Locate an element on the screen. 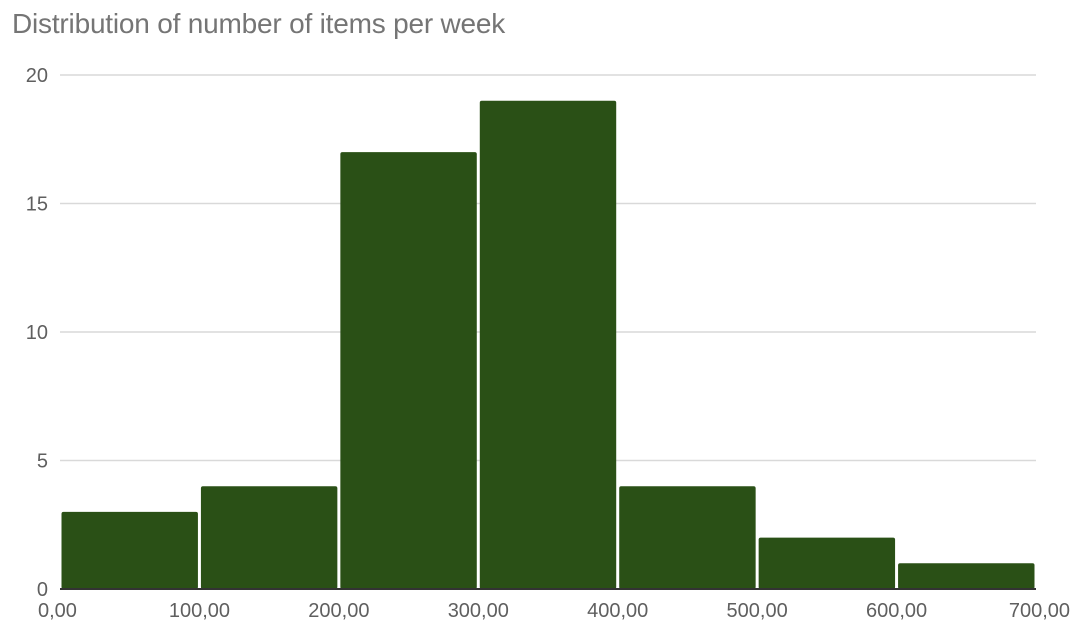 This screenshot has width=1072, height=630. x-tick-label: 600,00 is located at coordinates (896, 611).